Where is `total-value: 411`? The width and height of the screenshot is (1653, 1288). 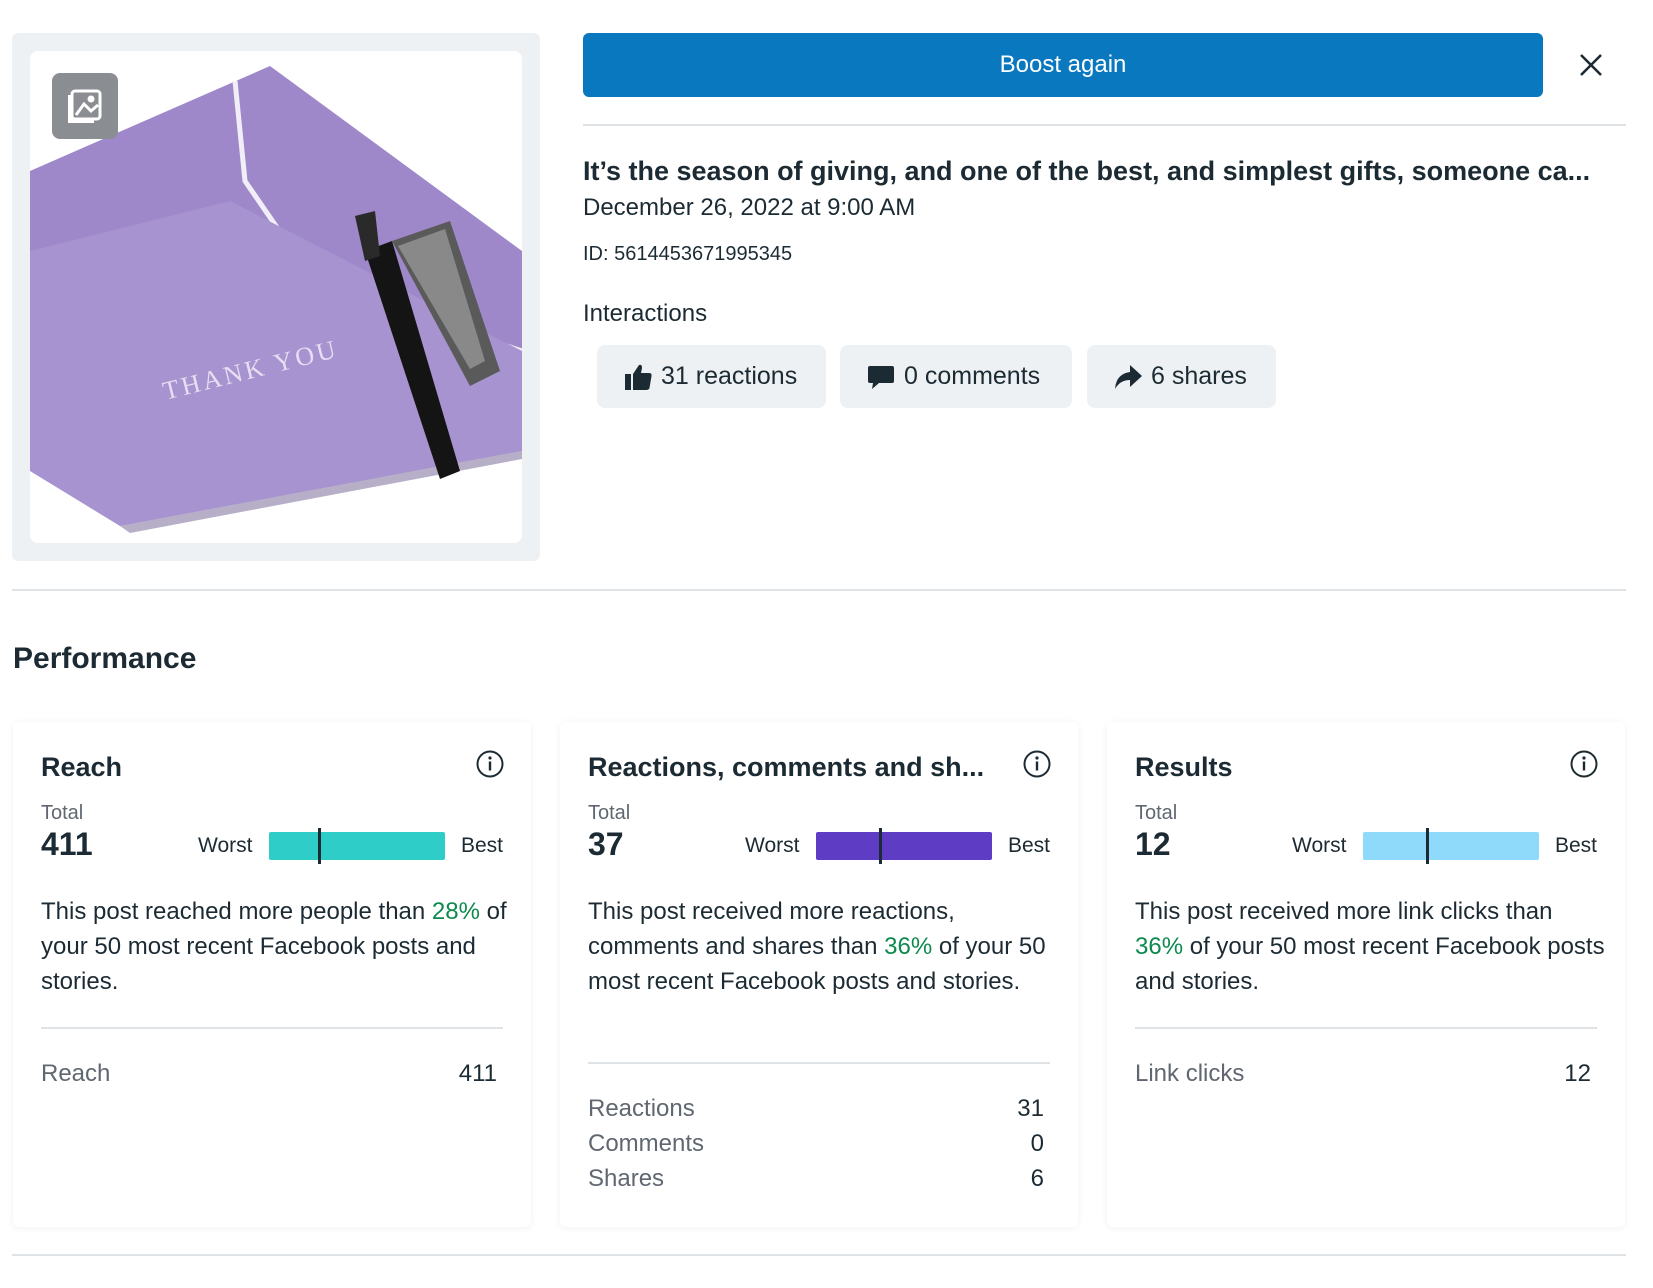 total-value: 411 is located at coordinates (67, 844).